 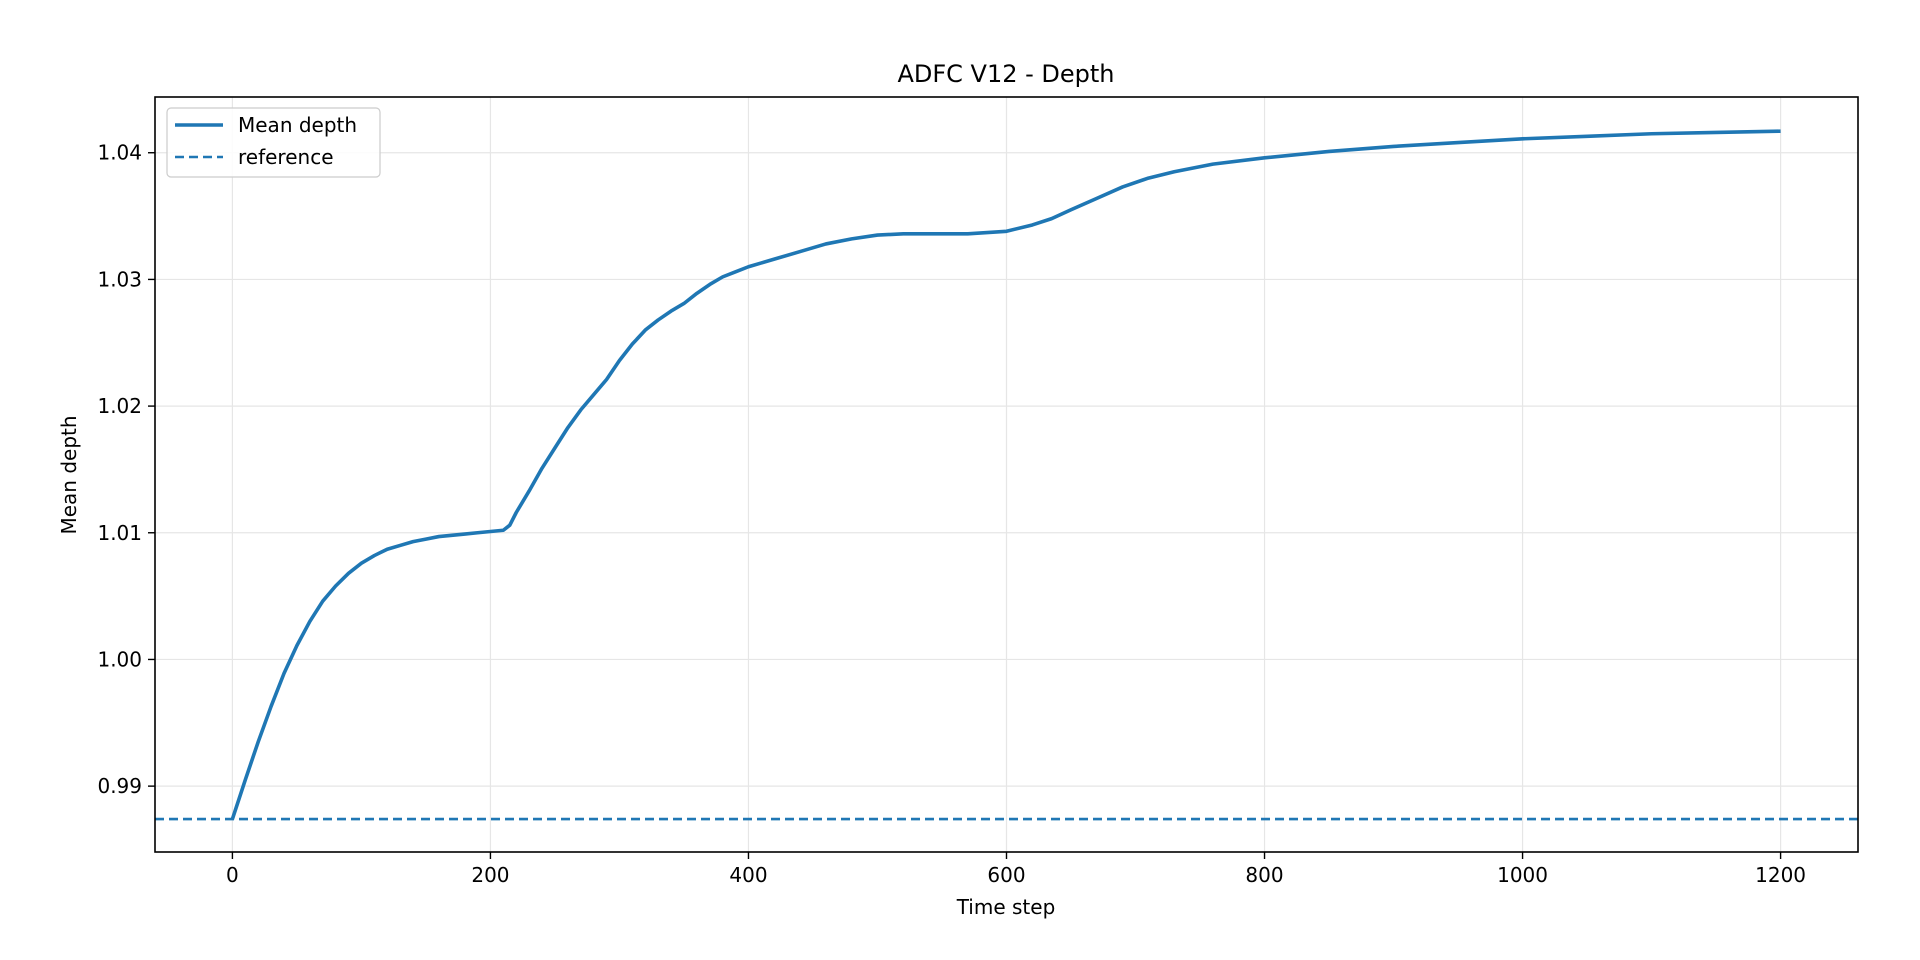 I want to click on x-tick-label: 0, so click(x=232, y=875).